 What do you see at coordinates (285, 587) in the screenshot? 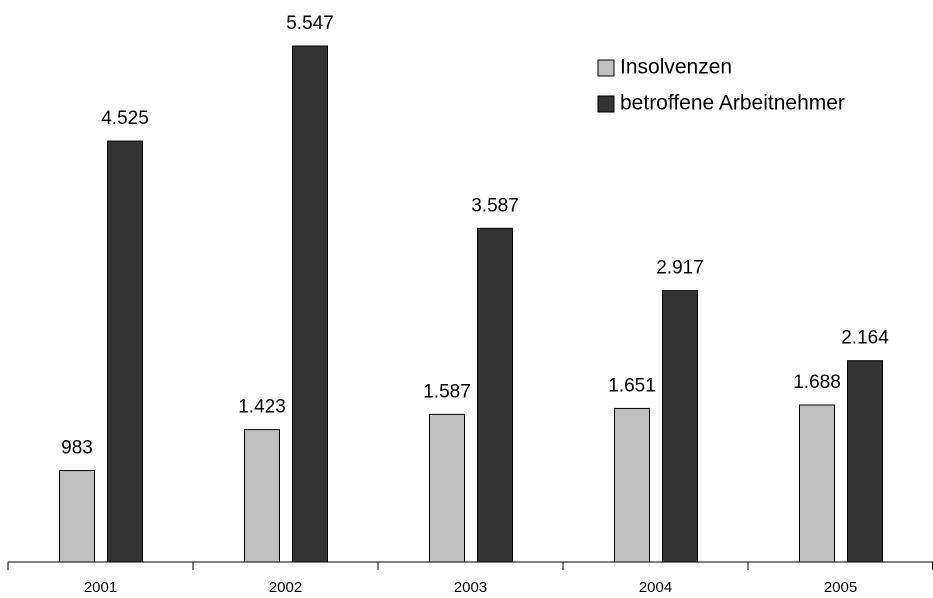
I see `x-tick-label: 2002` at bounding box center [285, 587].